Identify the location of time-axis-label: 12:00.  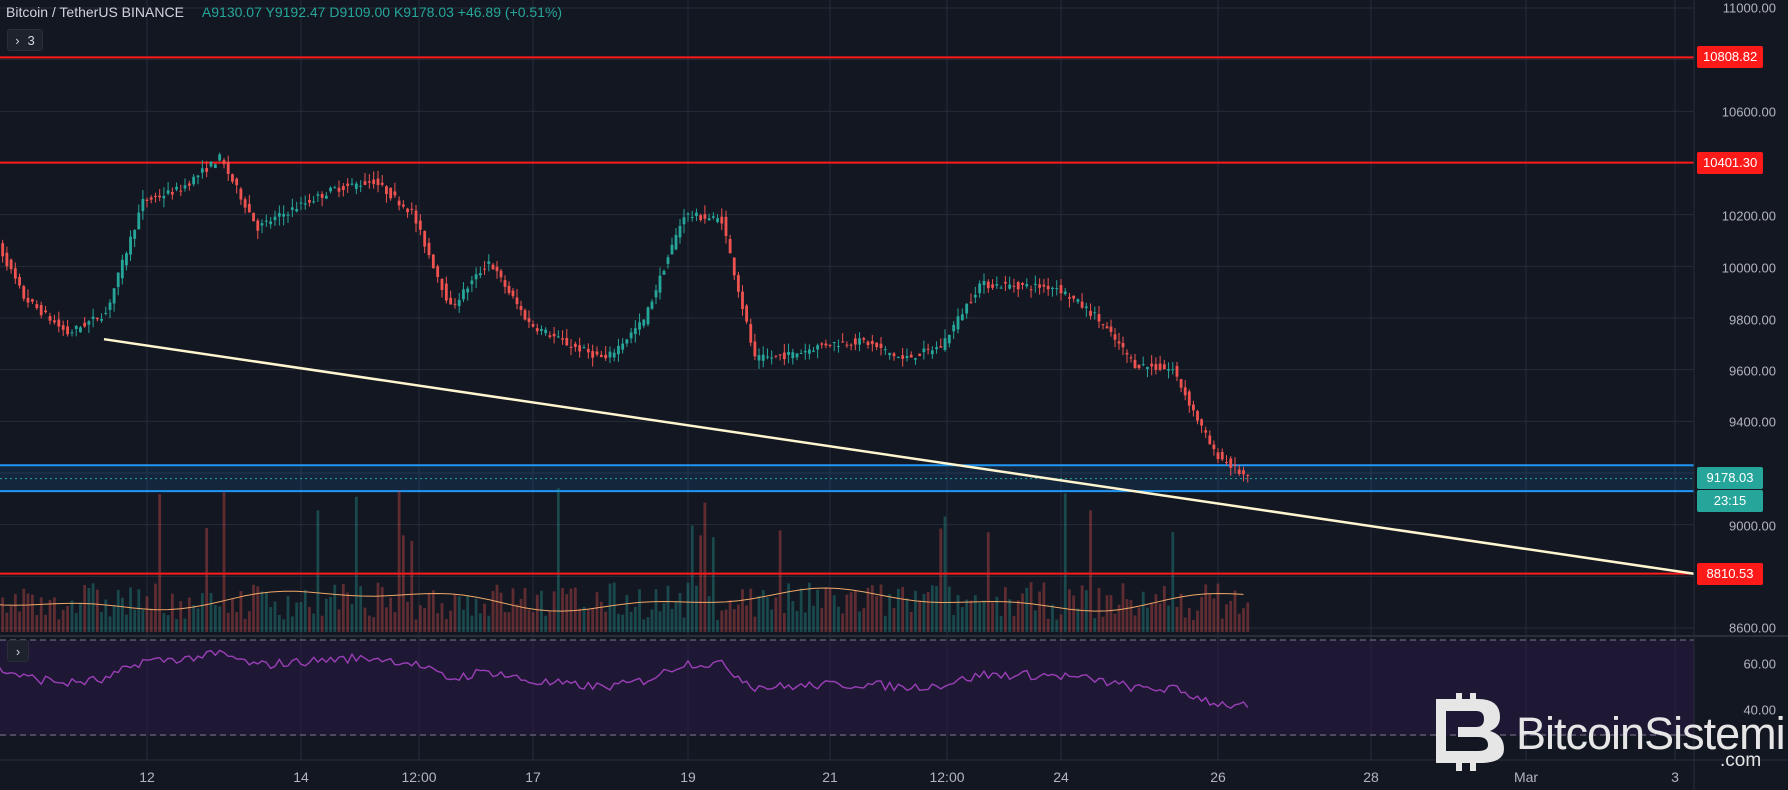
(419, 777).